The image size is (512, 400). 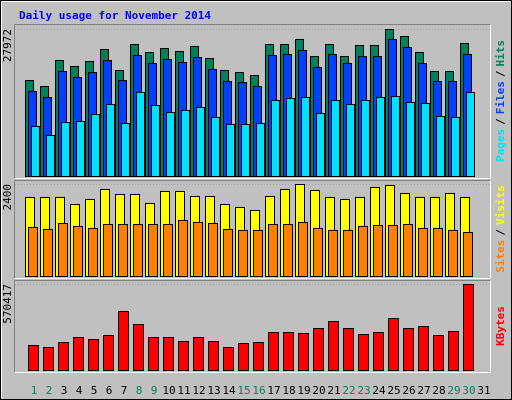 What do you see at coordinates (229, 390) in the screenshot?
I see `x-tick-label: 14` at bounding box center [229, 390].